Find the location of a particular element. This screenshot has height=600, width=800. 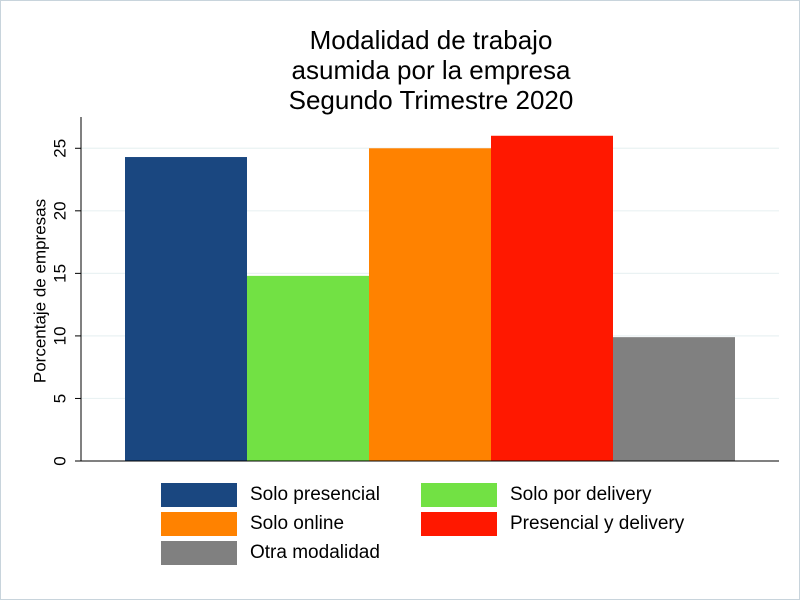

bar-solo-por-delivery is located at coordinates (308, 368).